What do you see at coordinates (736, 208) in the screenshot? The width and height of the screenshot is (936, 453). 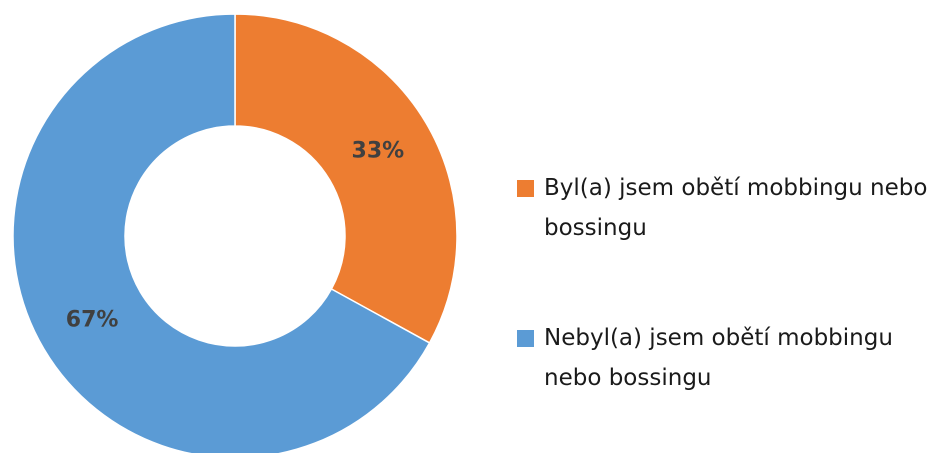 I see `legend-label: Byl(a) jsem obětí mobbingu nebo bossingu` at bounding box center [736, 208].